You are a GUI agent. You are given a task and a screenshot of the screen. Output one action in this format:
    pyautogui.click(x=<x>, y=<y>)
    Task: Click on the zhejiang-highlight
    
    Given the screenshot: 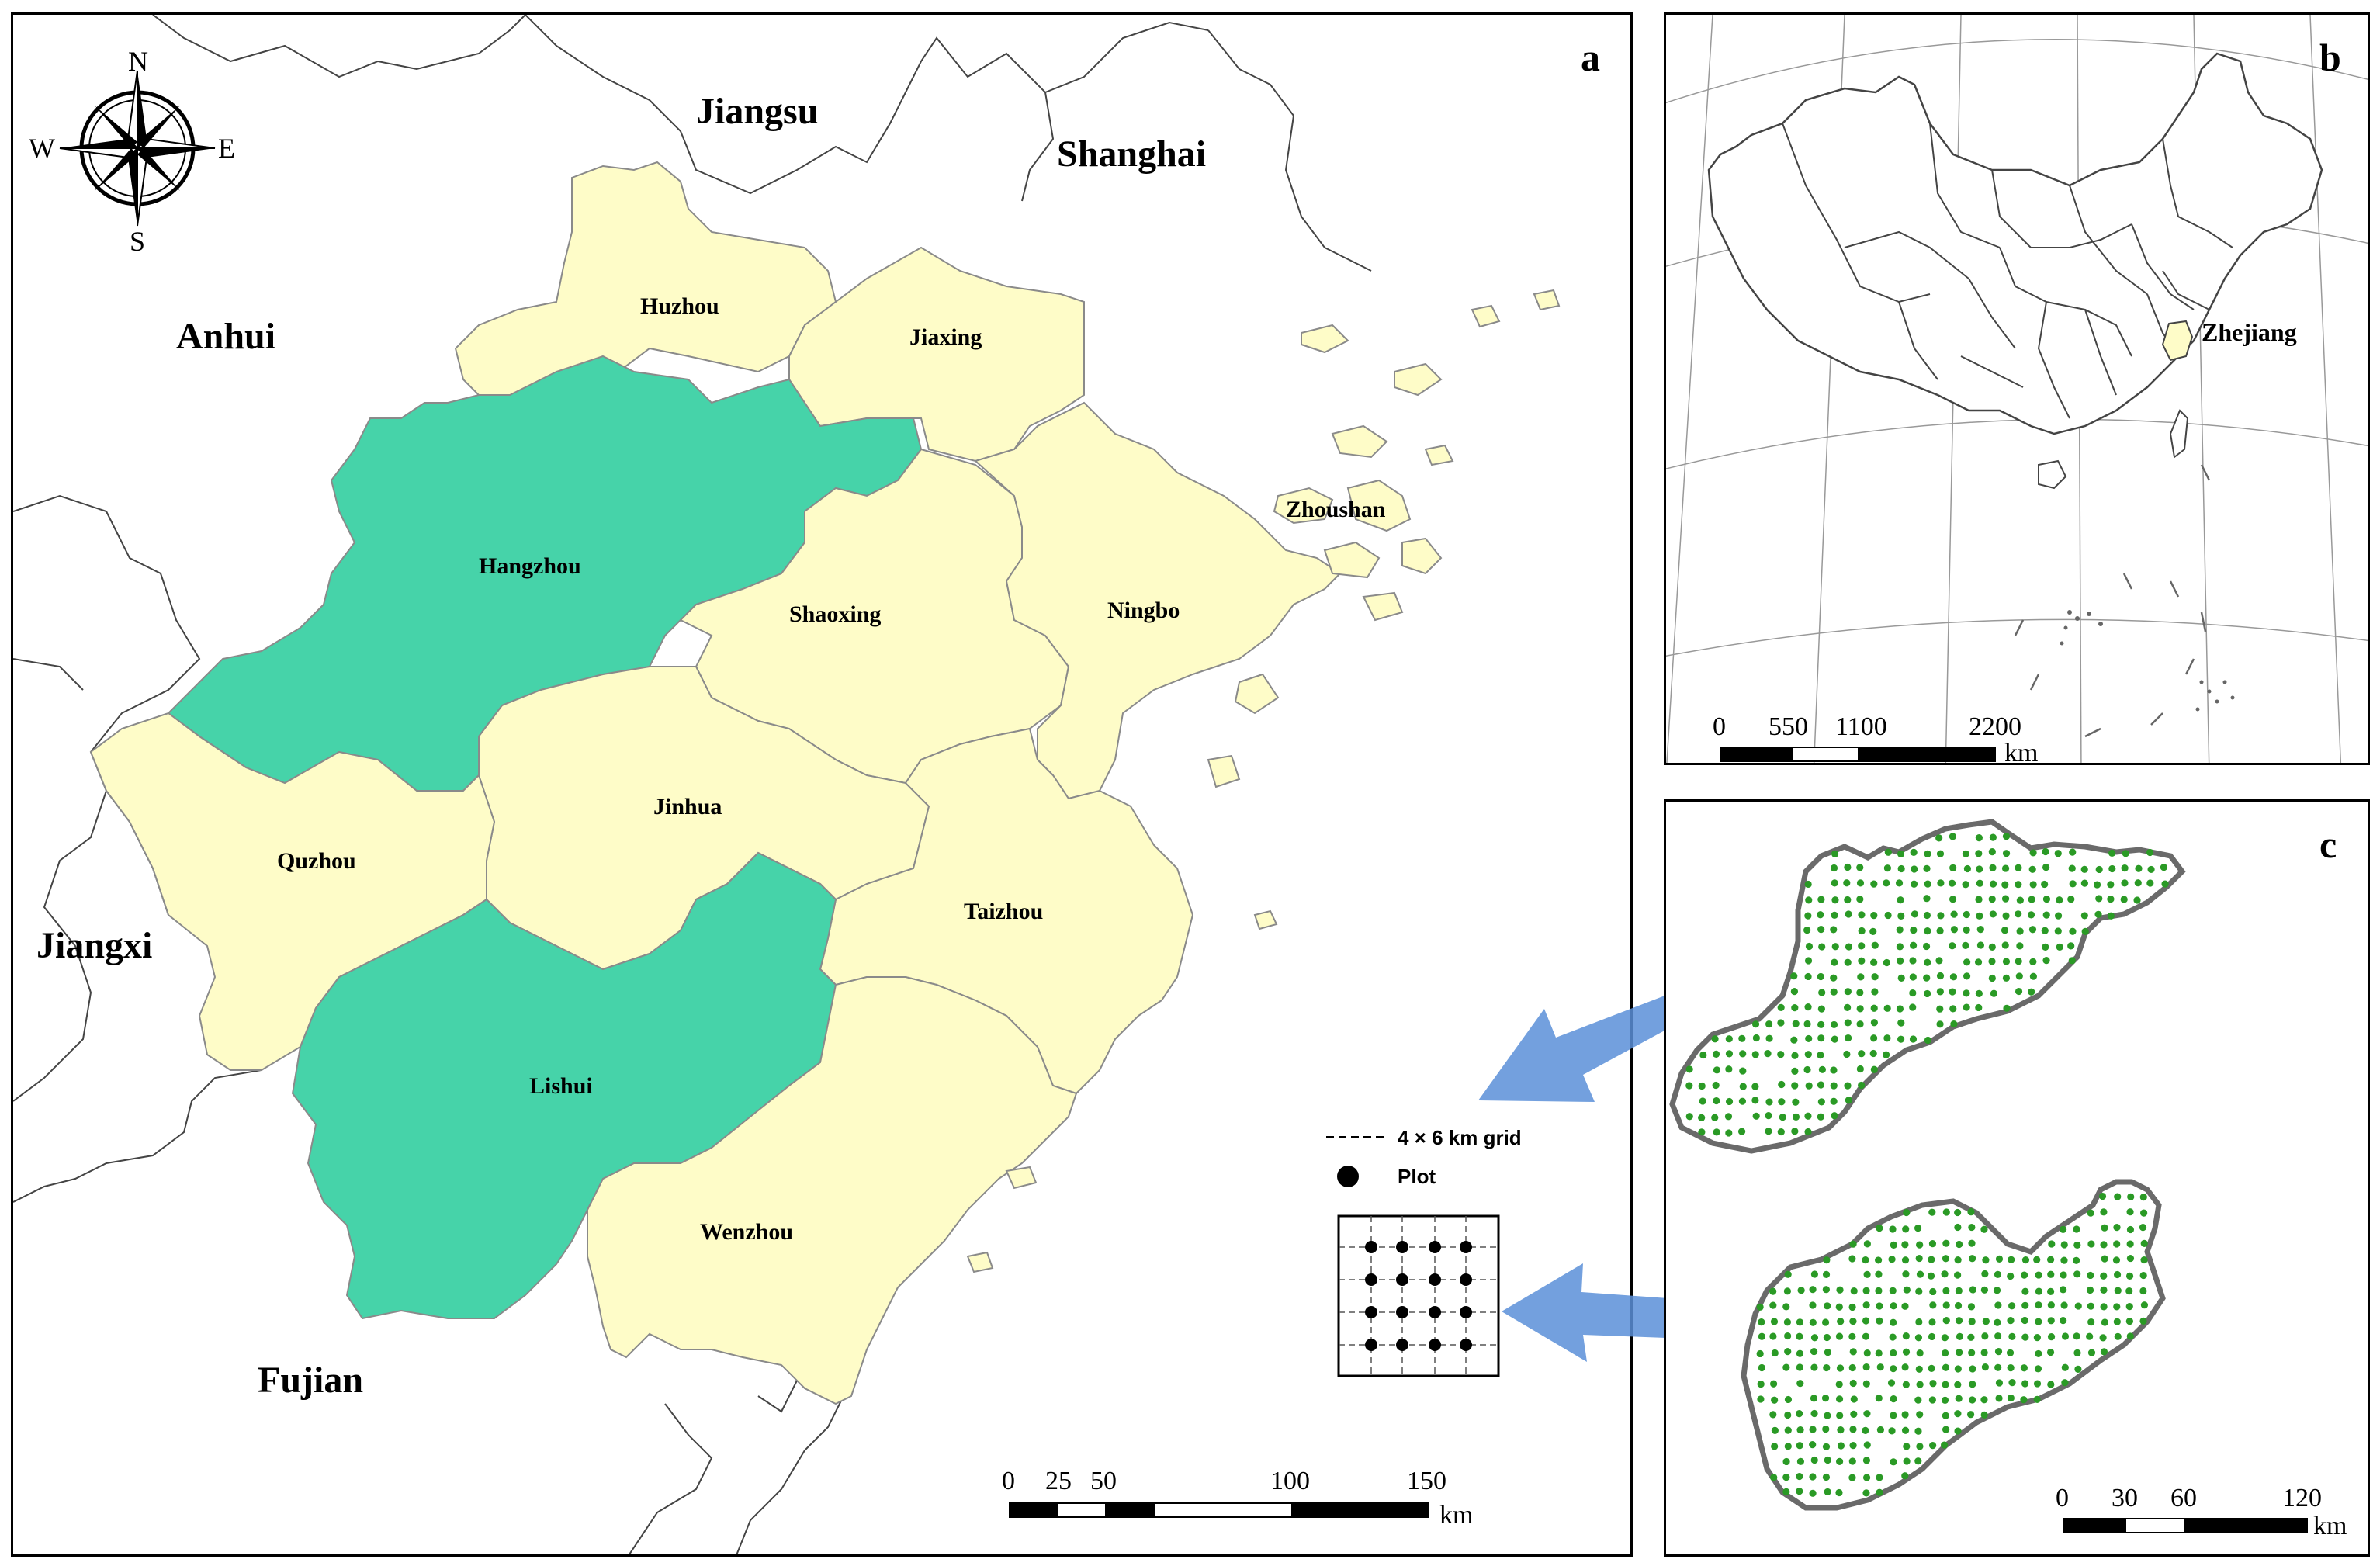 What is the action you would take?
    pyautogui.click(x=2177, y=341)
    